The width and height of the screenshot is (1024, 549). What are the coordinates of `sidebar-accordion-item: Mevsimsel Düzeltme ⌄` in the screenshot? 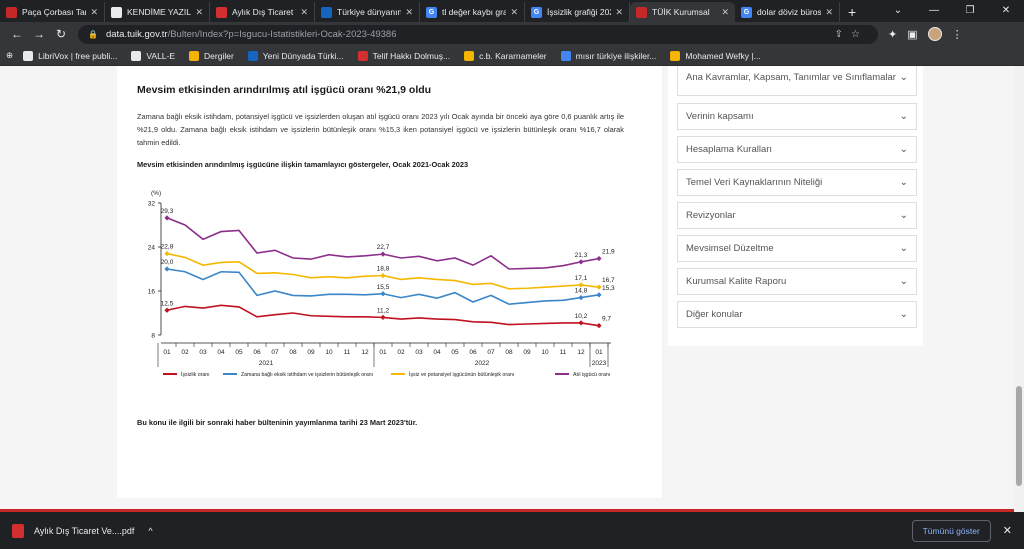 It's located at (797, 248).